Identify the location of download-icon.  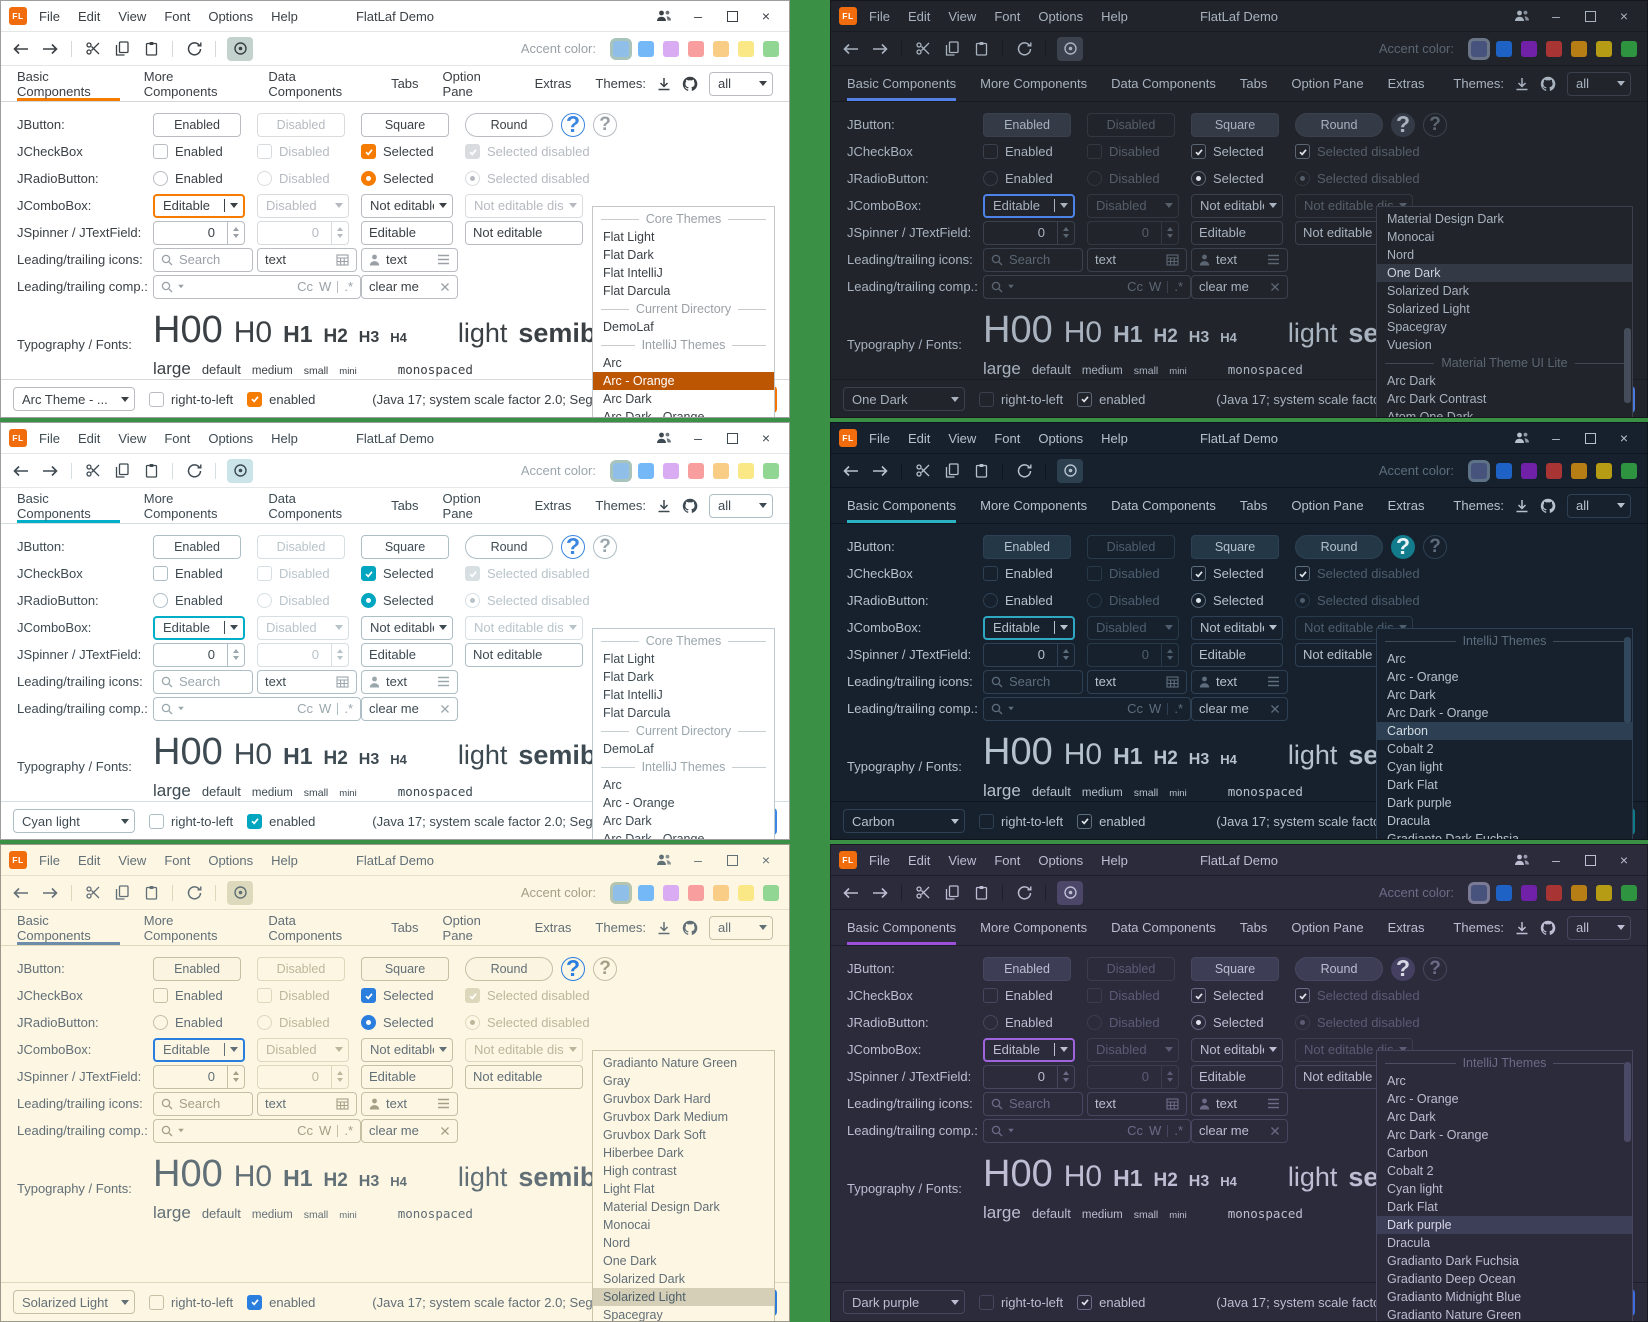
(1522, 506).